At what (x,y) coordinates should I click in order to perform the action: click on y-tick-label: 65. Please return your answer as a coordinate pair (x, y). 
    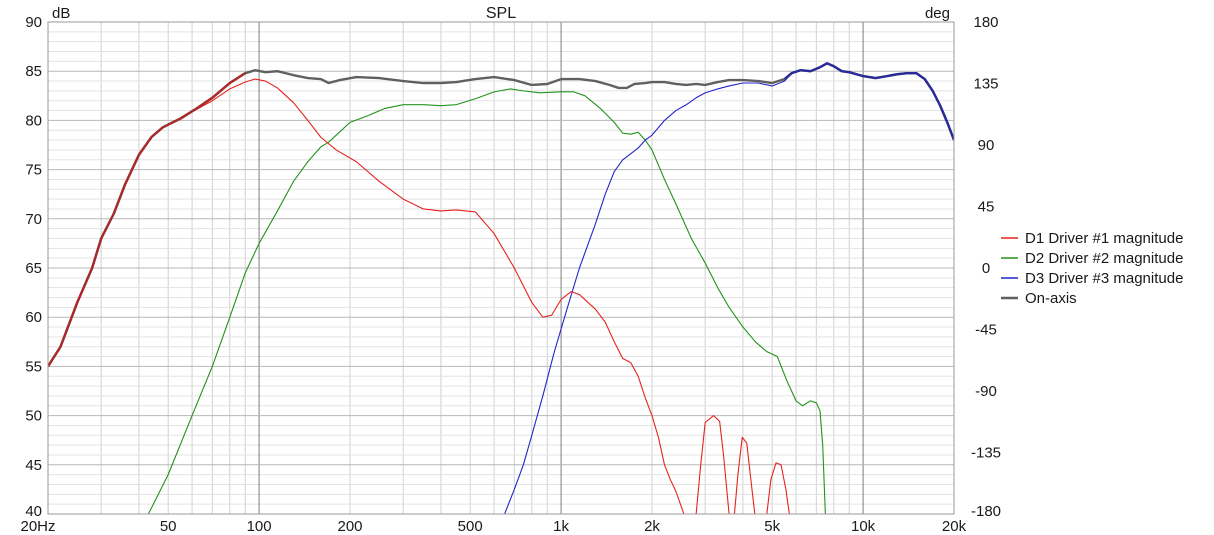
    Looking at the image, I should click on (33, 268).